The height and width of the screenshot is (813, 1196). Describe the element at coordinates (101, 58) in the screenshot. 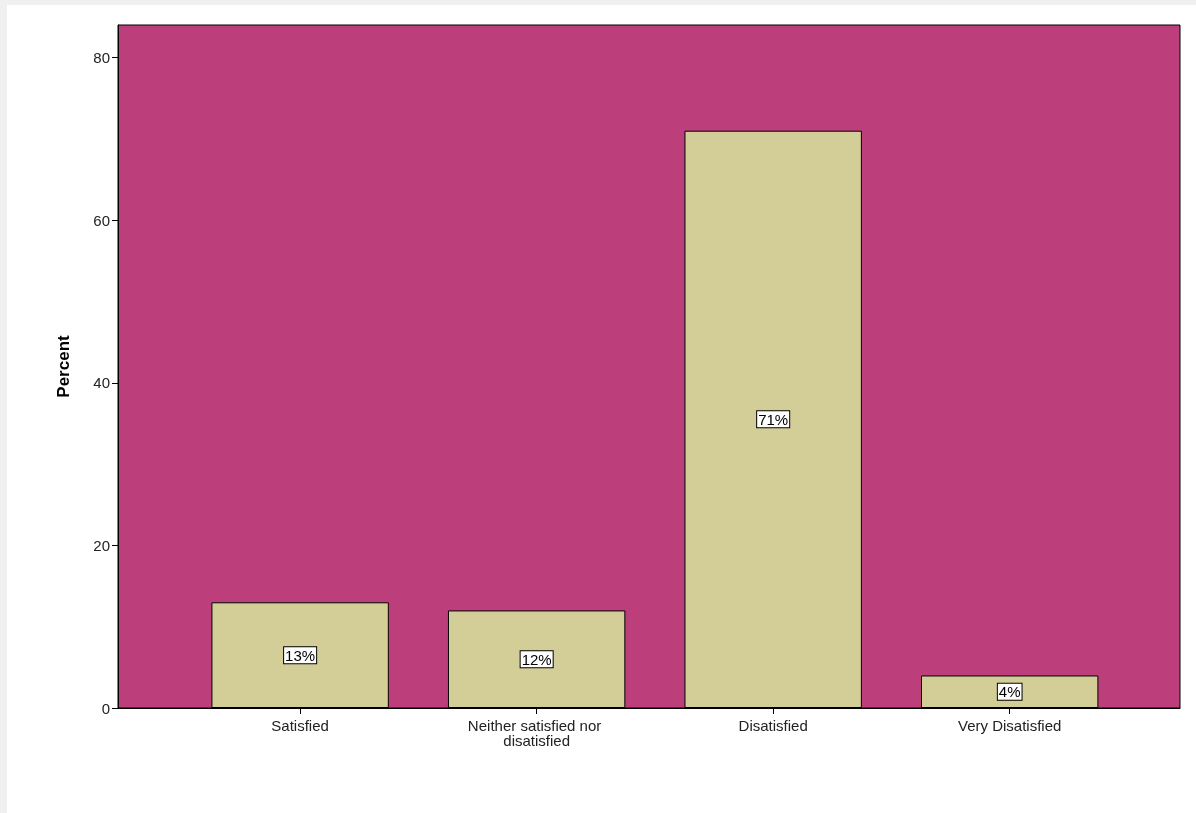

I see `y-tick-label: 80` at that location.